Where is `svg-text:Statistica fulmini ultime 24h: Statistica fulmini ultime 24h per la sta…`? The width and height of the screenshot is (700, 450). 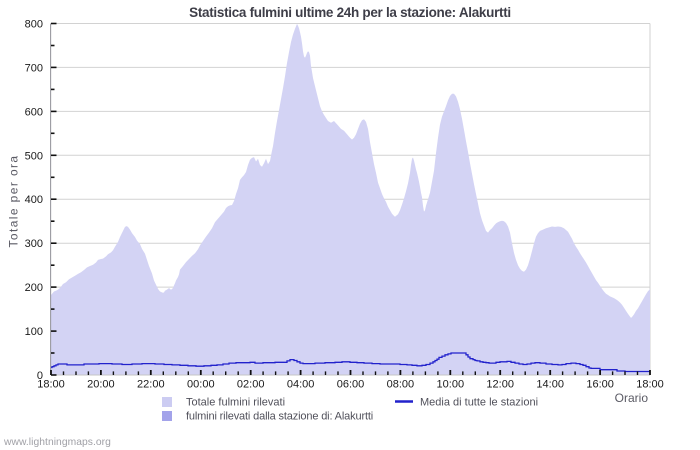 svg-text:Statistica fulmini ultime 24h: Statistica fulmini ultime 24h per la sta… is located at coordinates (350, 12).